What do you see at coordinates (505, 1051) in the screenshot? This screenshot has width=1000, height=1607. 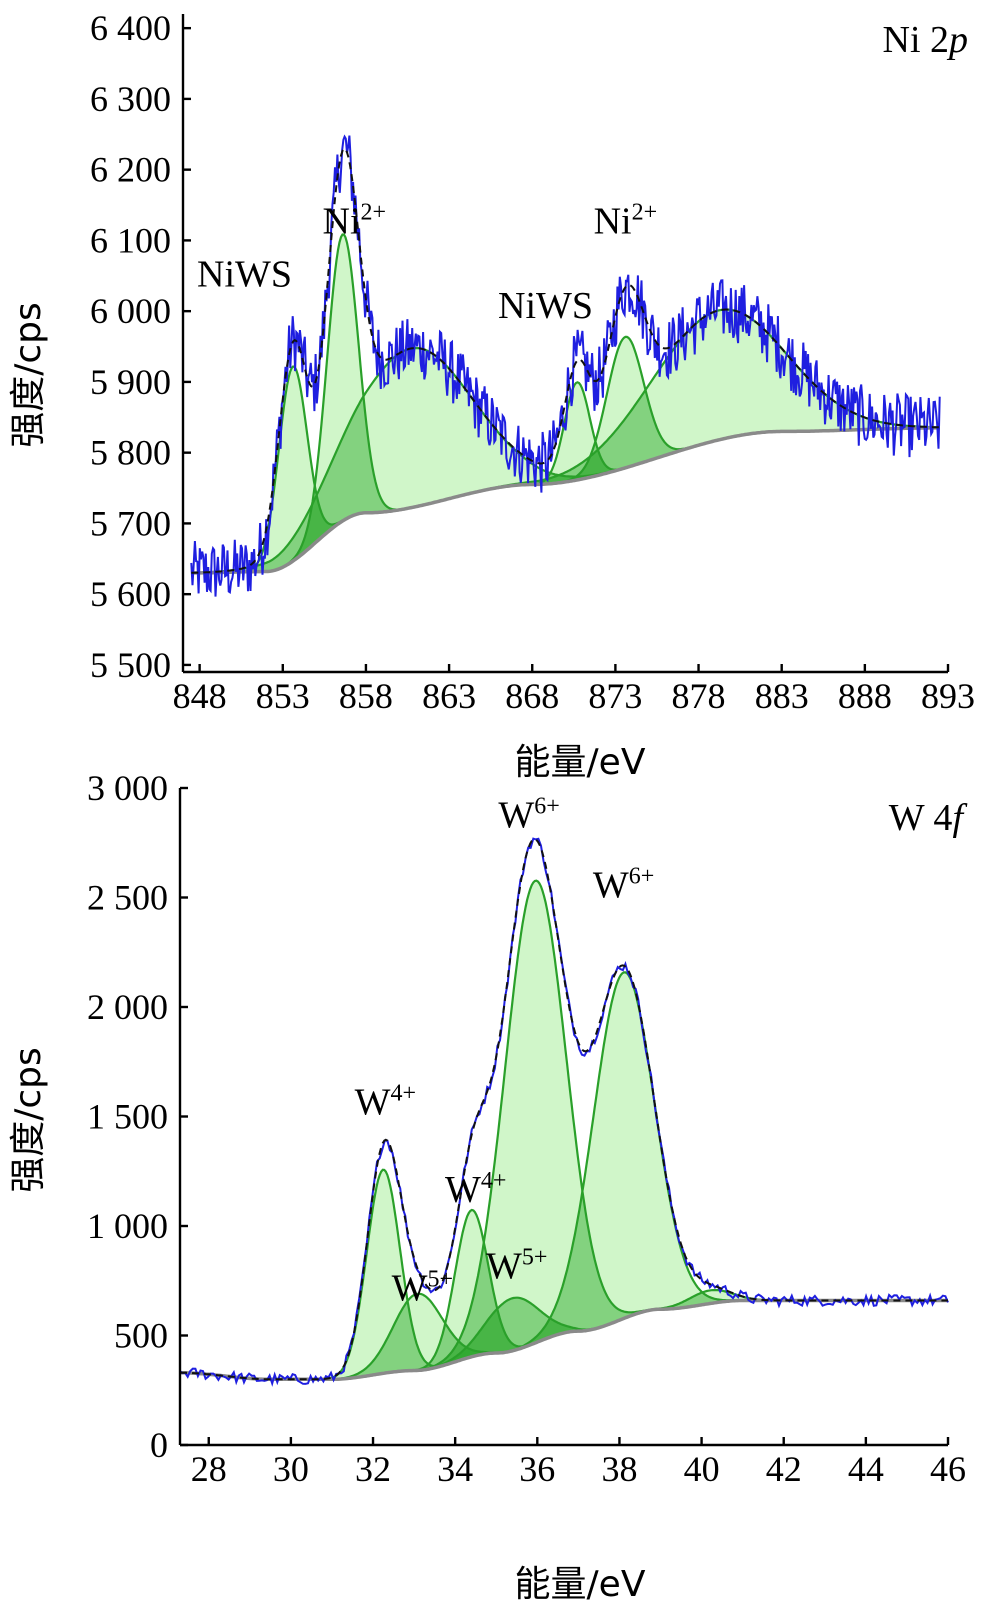 I see `w-4f-annotations: W4+ W5+ W4+ W5+ W6+ W6+` at bounding box center [505, 1051].